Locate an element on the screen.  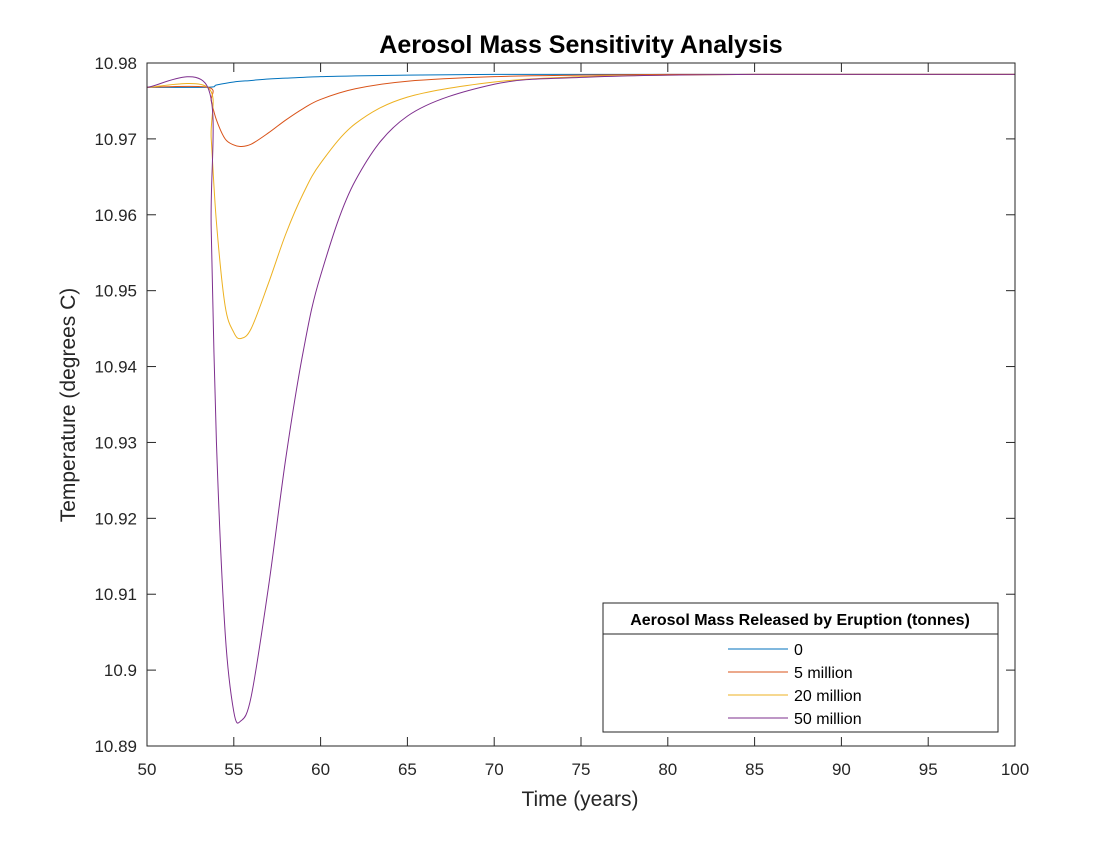
x-axis-label: Time (years) is located at coordinates (579, 799).